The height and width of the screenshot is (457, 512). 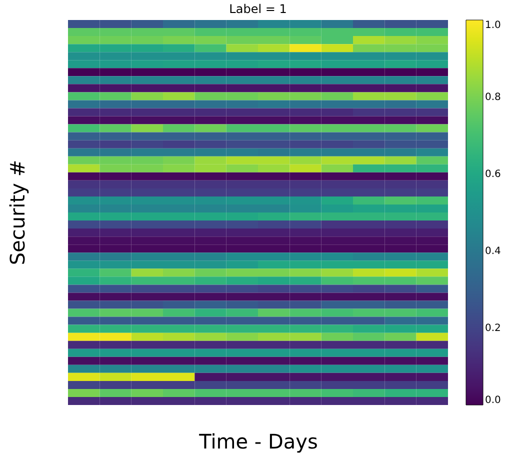 What do you see at coordinates (258, 9) in the screenshot?
I see `chart-title: Label = 1` at bounding box center [258, 9].